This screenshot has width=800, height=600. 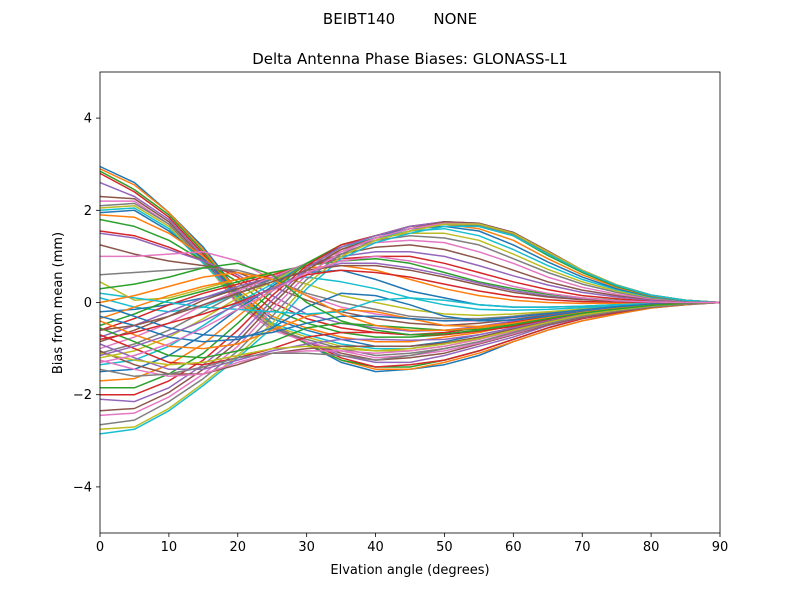 I want to click on x-tick-label: 40, so click(x=375, y=547).